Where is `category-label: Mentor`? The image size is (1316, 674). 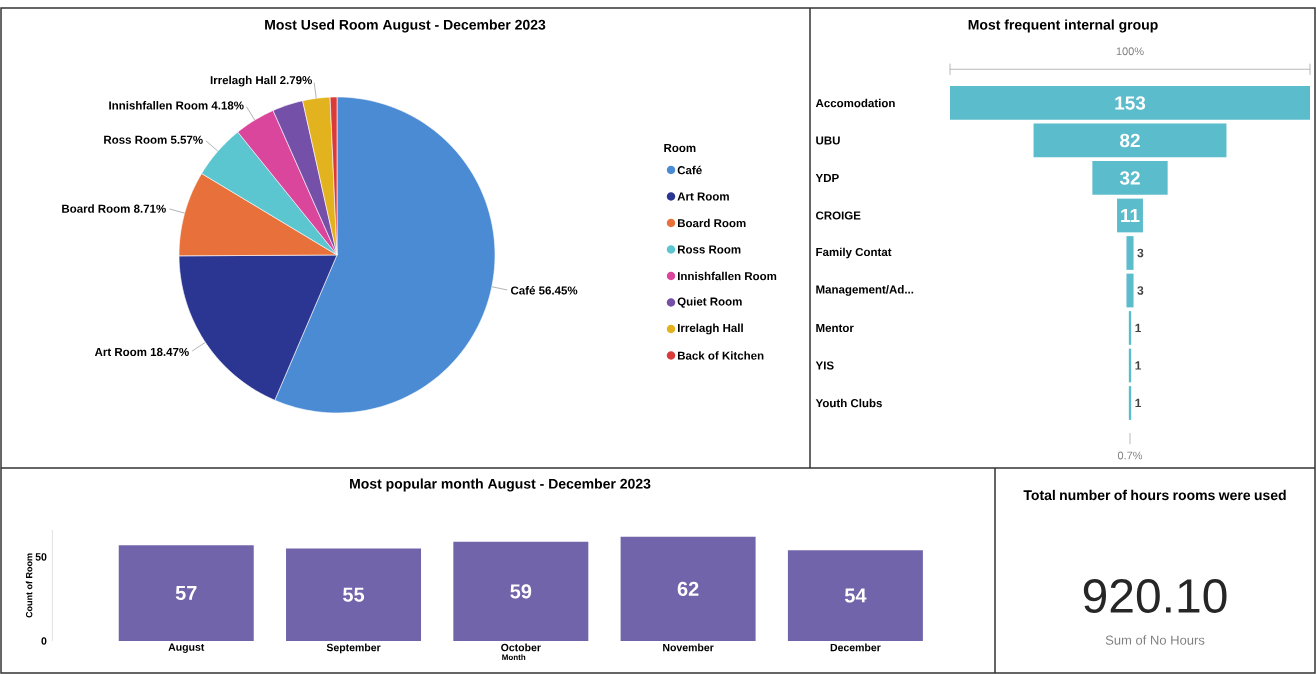 category-label: Mentor is located at coordinates (835, 327).